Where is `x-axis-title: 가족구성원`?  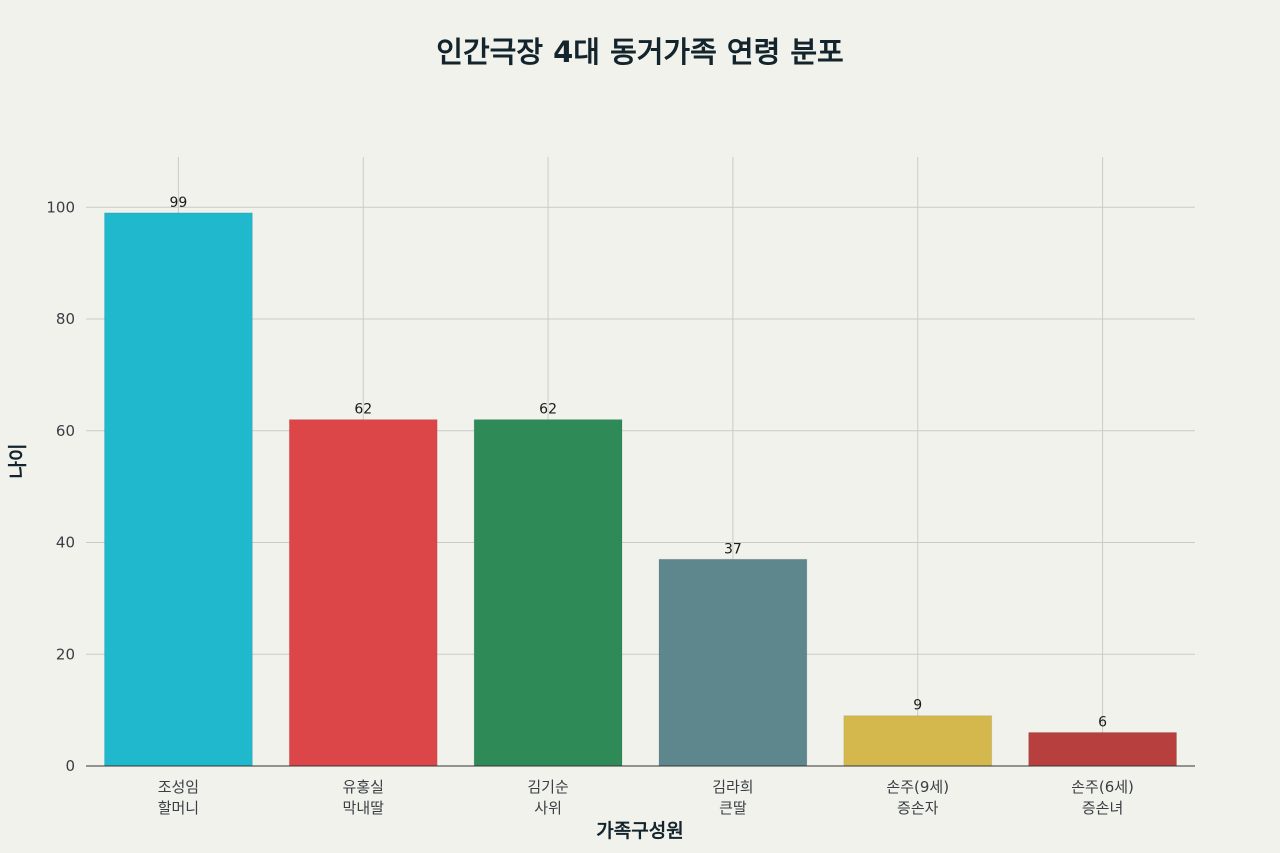
x-axis-title: 가족구성원 is located at coordinates (639, 831).